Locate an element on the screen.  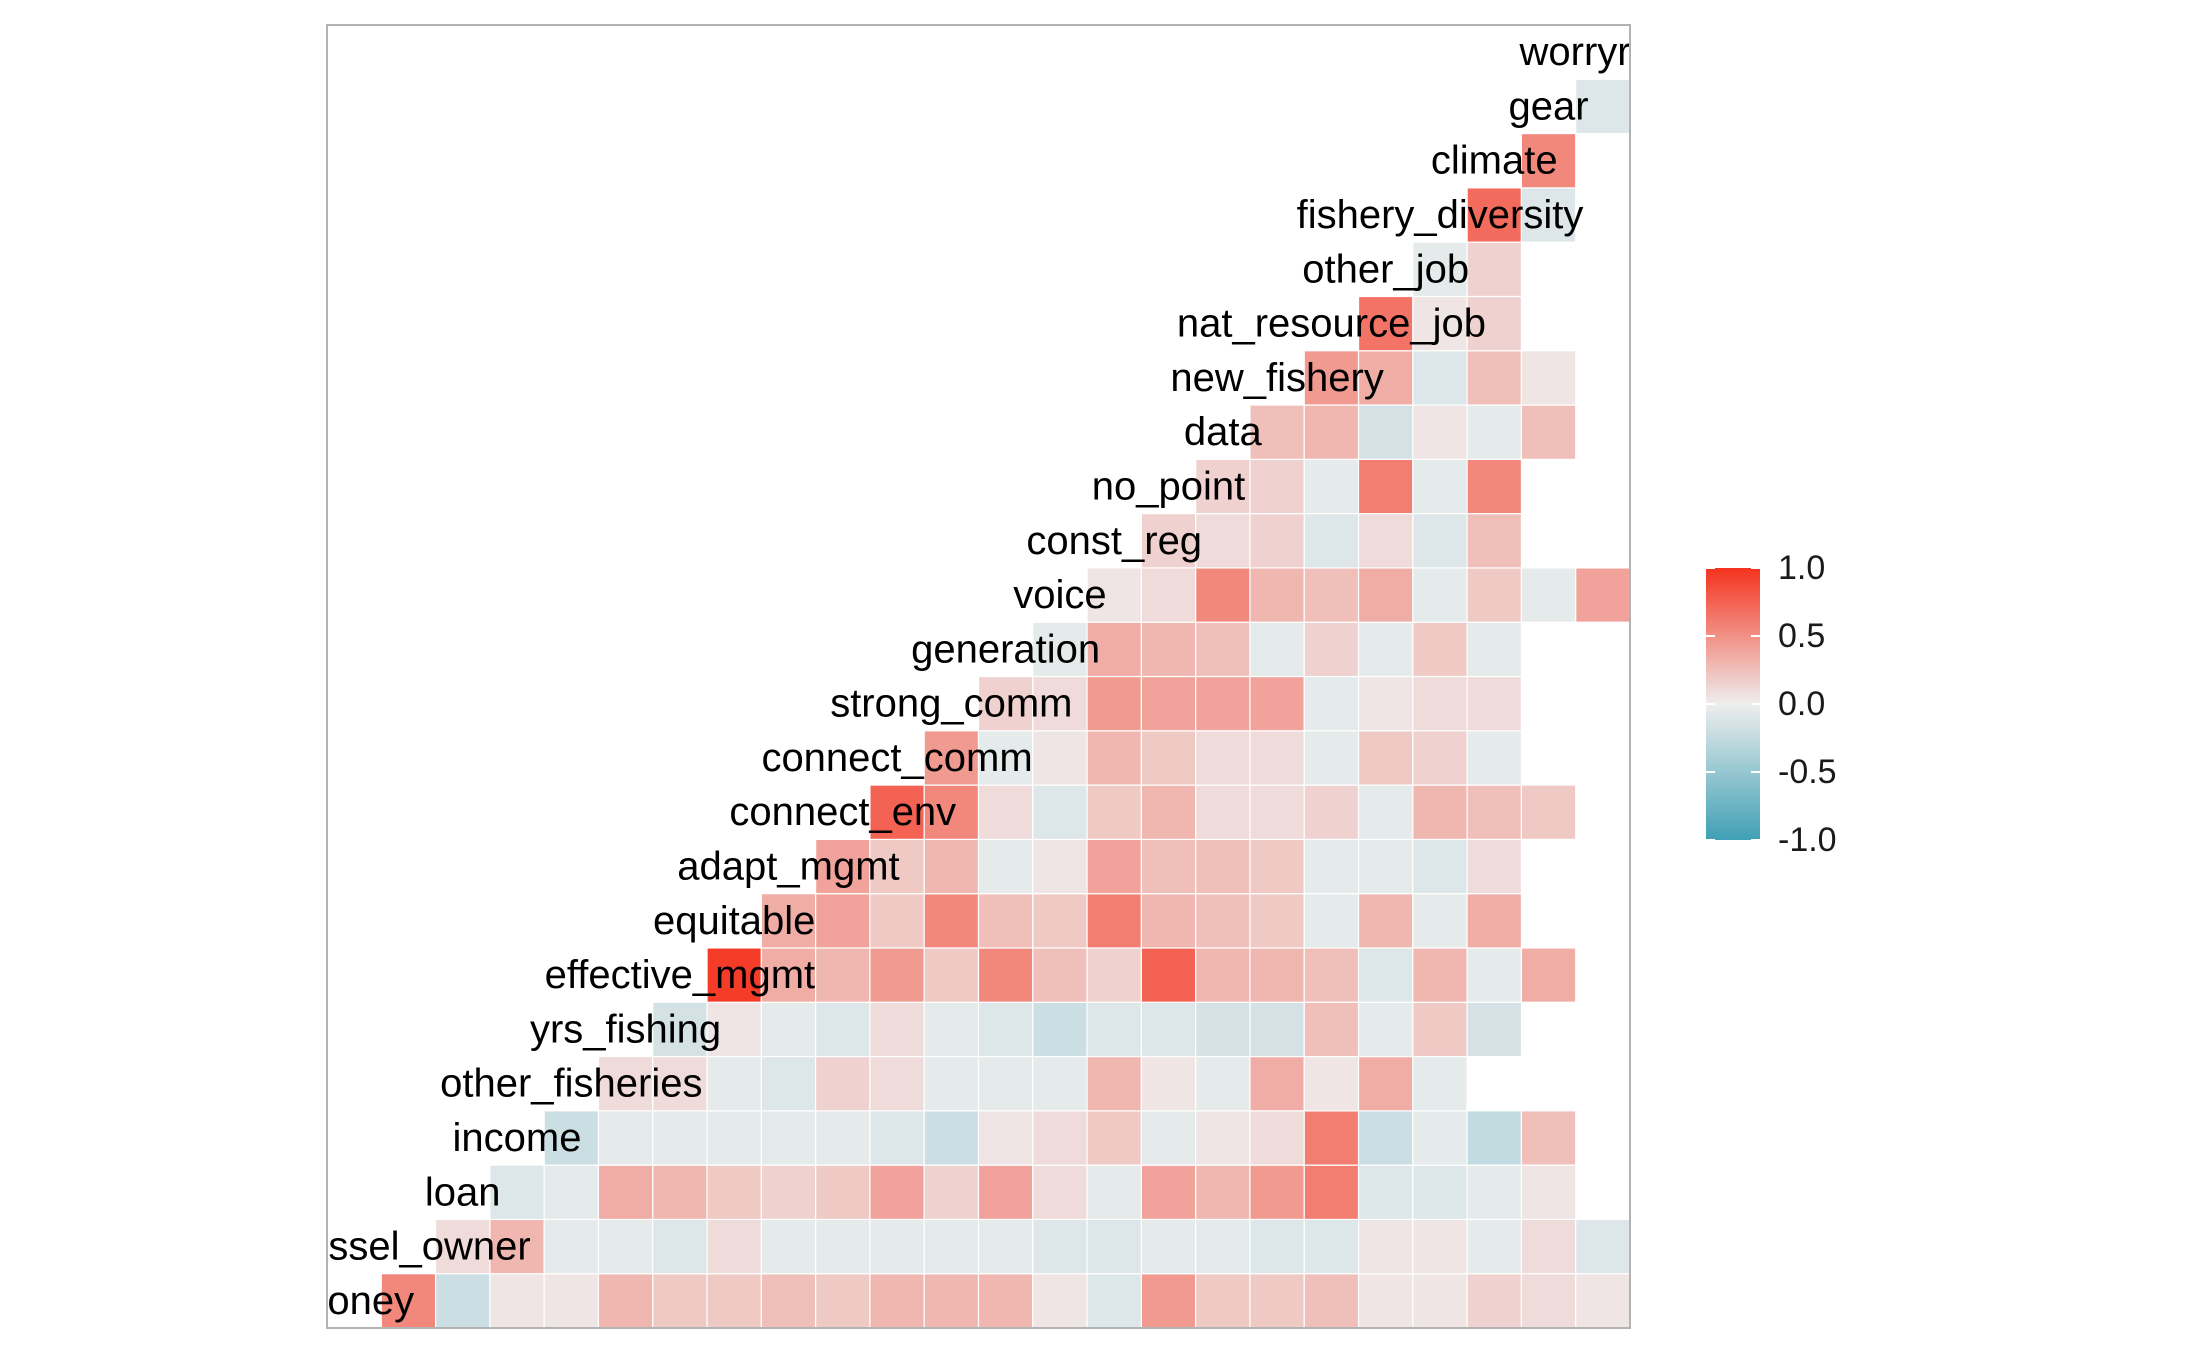
variable-label: adapt_mgmt is located at coordinates (788, 867).